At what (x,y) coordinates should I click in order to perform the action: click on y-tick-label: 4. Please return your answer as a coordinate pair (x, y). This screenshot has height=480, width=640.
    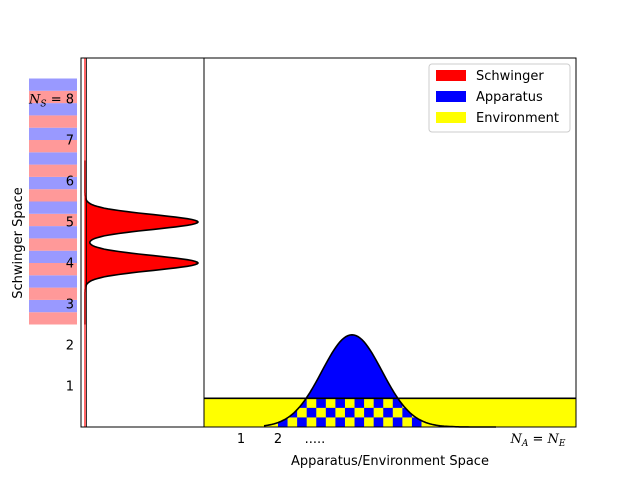
    Looking at the image, I should click on (70, 264).